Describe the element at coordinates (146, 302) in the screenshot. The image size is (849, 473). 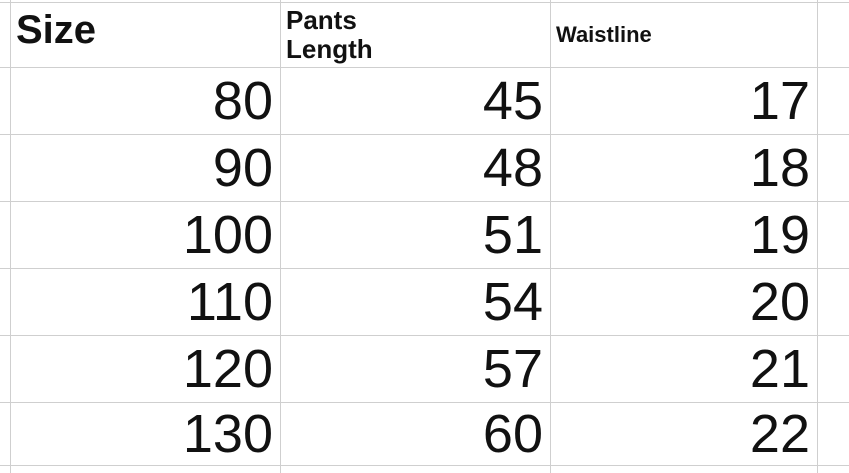
I see `cell-size: 110` at that location.